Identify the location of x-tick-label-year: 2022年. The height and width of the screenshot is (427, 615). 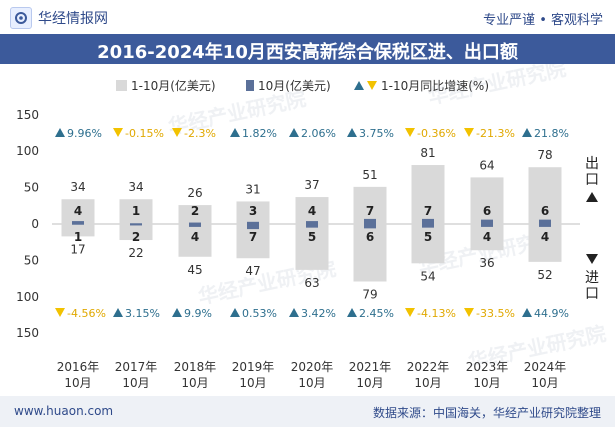
(428, 367).